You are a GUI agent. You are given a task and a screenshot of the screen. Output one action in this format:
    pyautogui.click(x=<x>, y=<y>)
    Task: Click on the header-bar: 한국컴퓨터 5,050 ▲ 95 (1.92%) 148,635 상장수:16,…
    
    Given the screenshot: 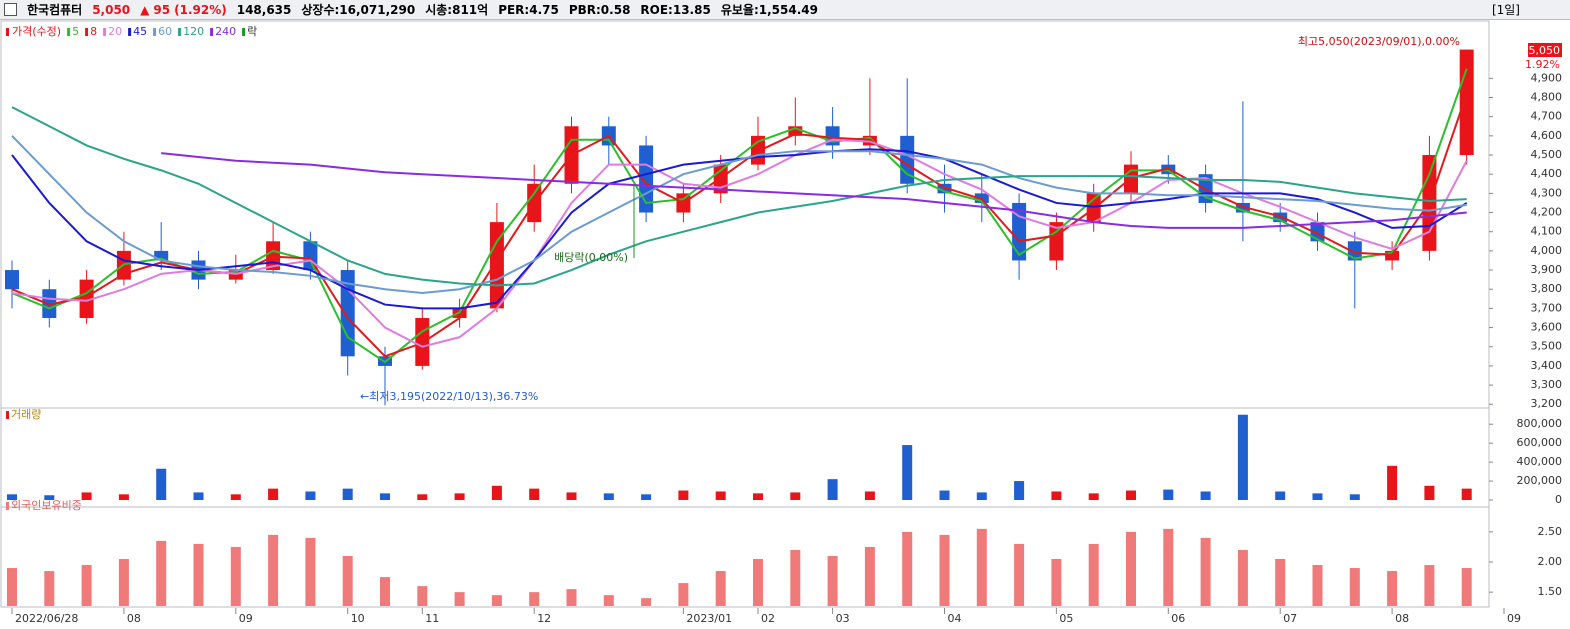 What is the action you would take?
    pyautogui.click(x=785, y=10)
    